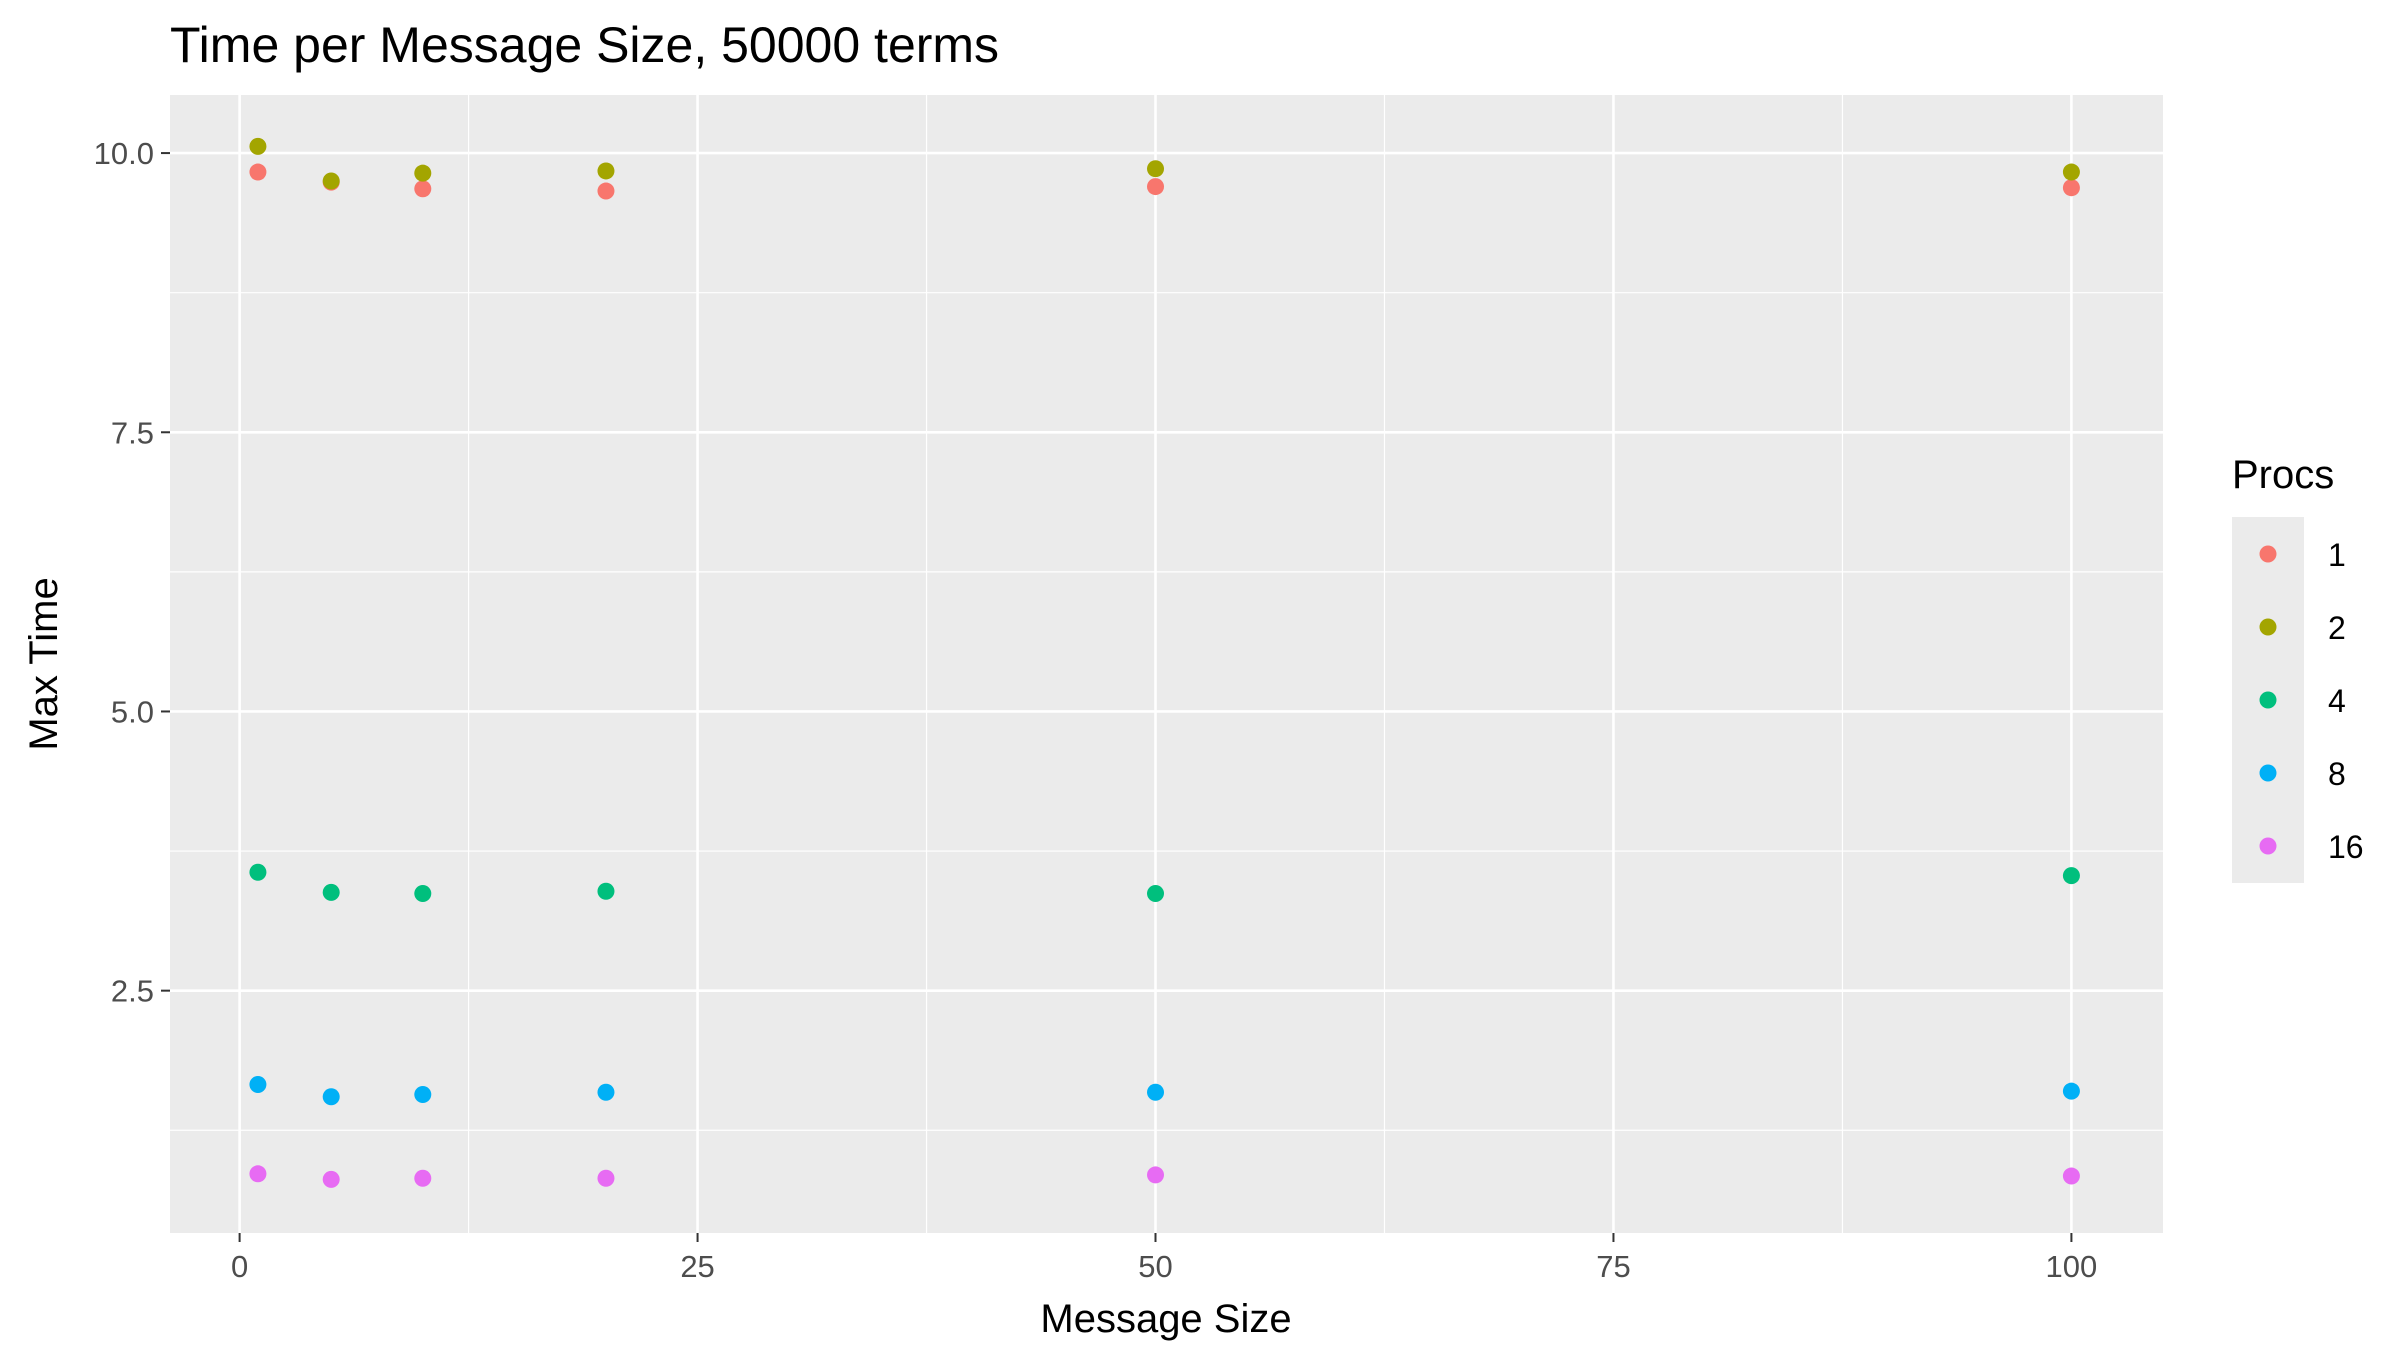 The width and height of the screenshot is (2406, 1359). I want to click on y-tick-label: 2.5, so click(132, 991).